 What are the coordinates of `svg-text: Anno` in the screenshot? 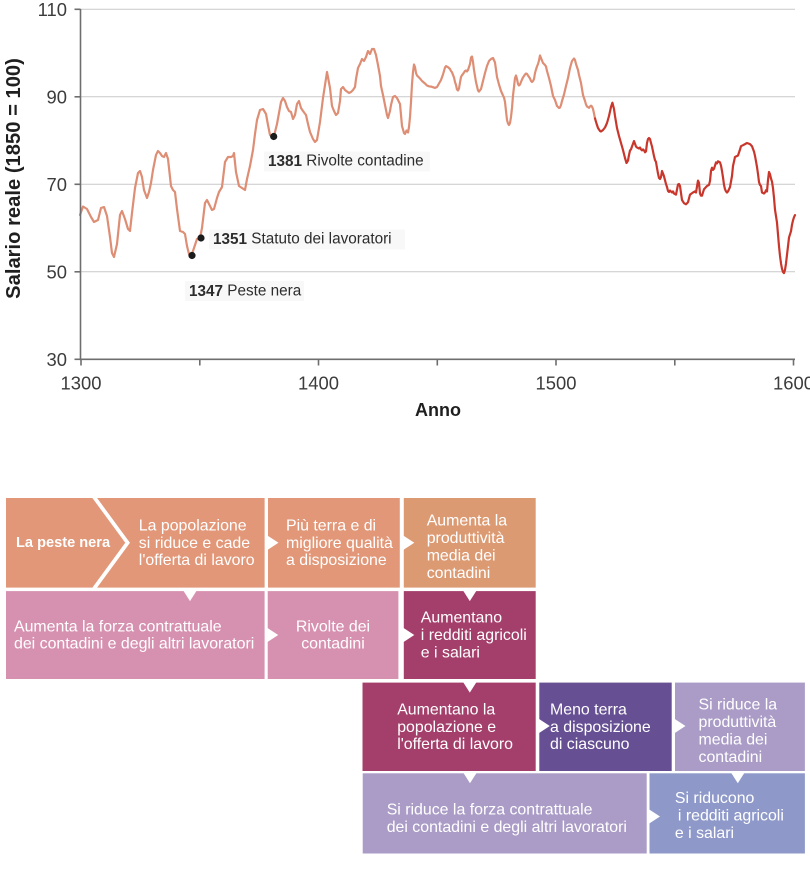 It's located at (438, 410).